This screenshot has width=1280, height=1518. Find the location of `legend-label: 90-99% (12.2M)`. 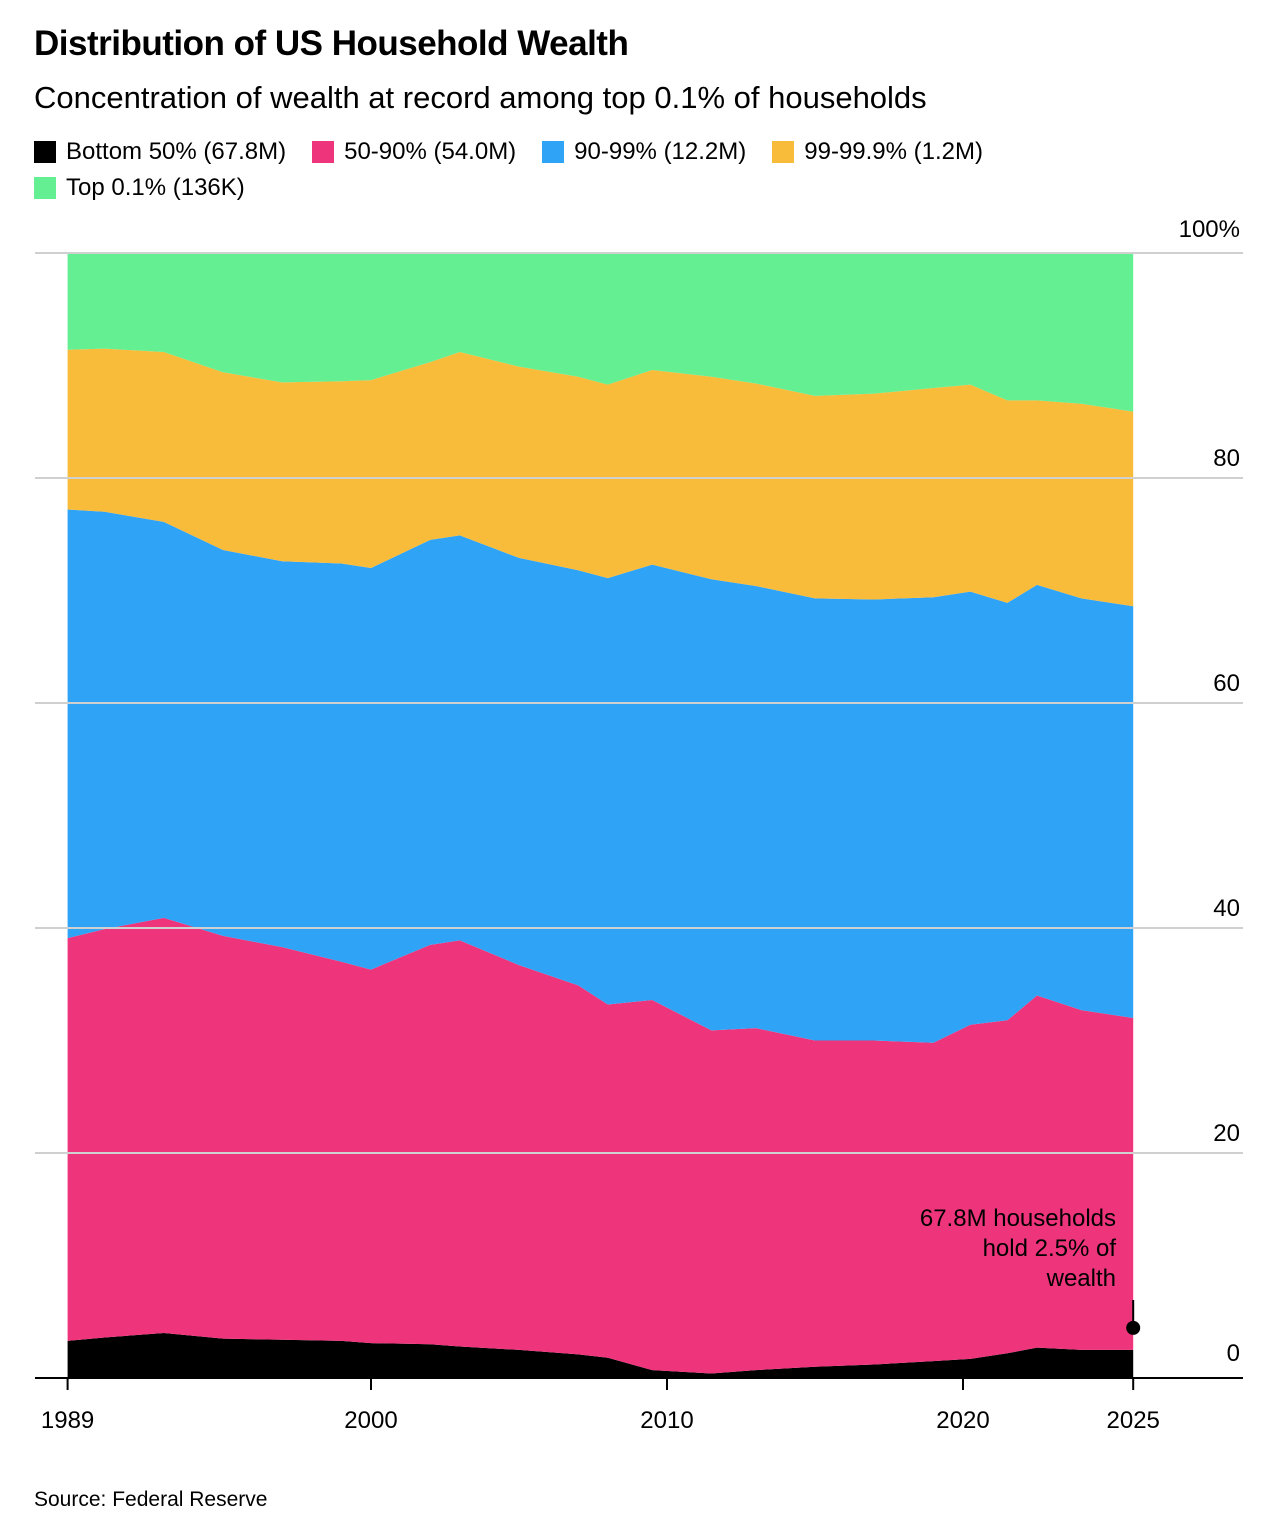

legend-label: 90-99% (12.2M) is located at coordinates (660, 151).